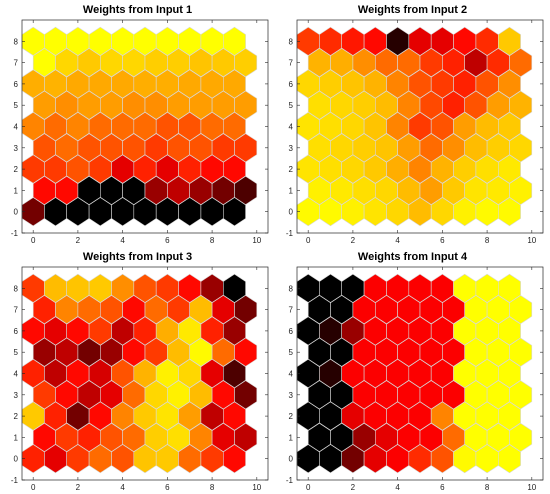 This screenshot has height=494, width=550. Describe the element at coordinates (412, 257) in the screenshot. I see `chart-title: Weights from Input 4` at that location.